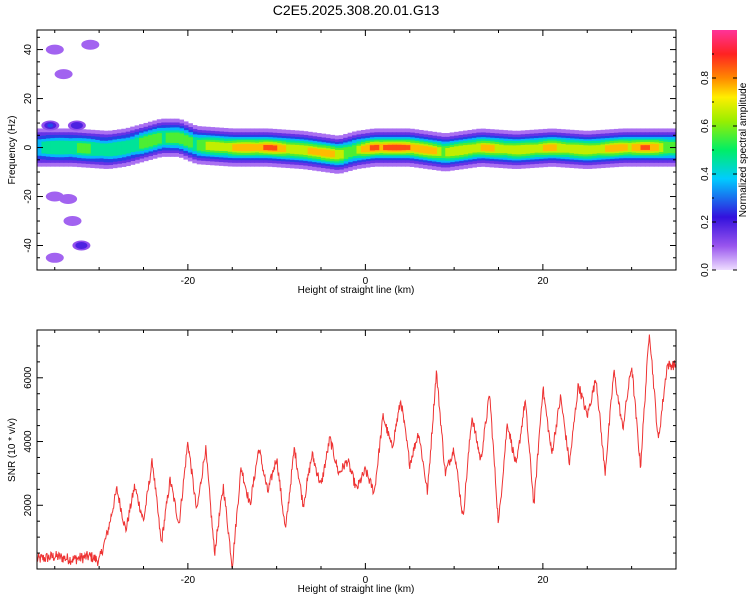  I want to click on colorbar-tick-label: 0.4, so click(705, 174).